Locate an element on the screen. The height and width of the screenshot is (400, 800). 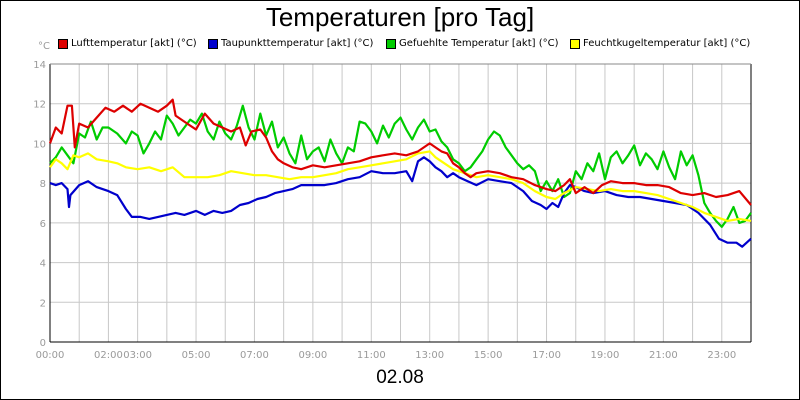
y-tick-label: 2 is located at coordinates (43, 303).